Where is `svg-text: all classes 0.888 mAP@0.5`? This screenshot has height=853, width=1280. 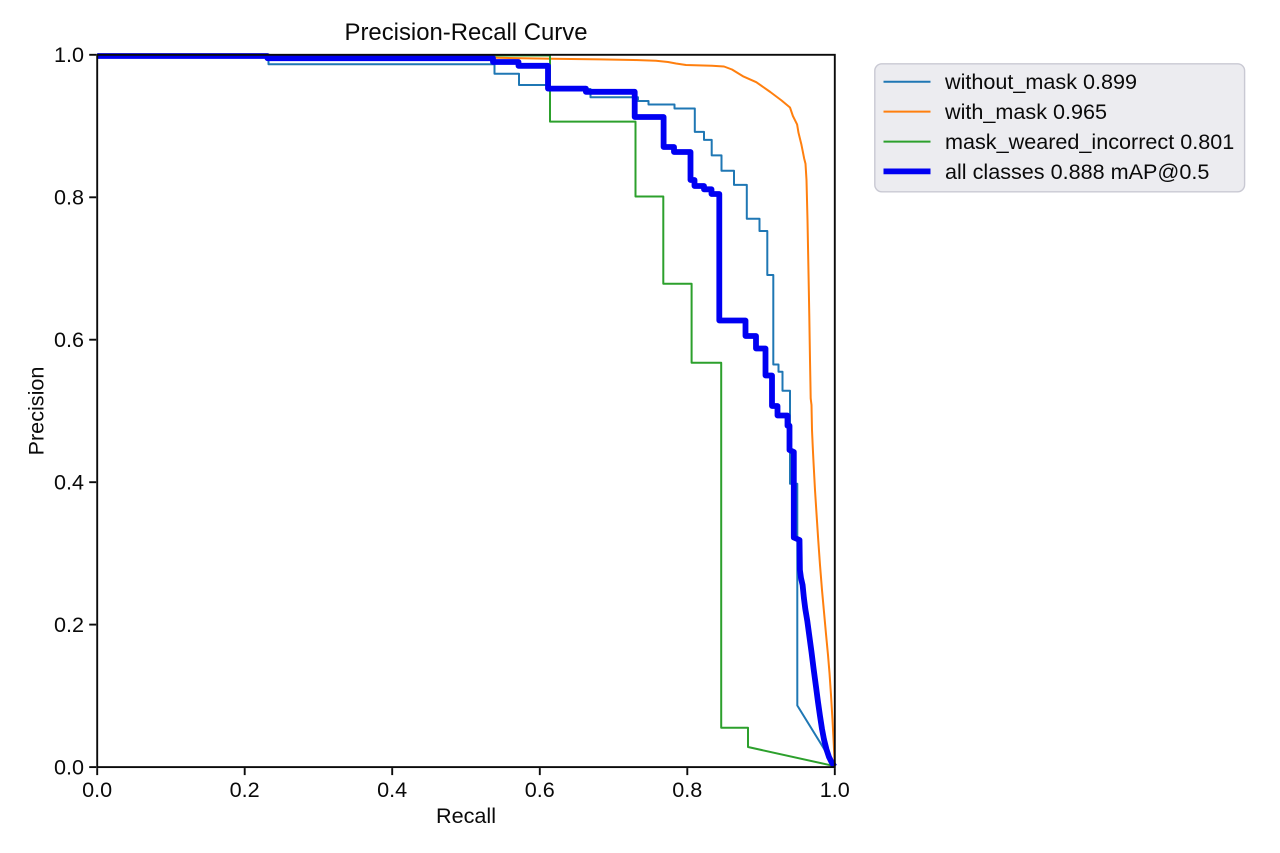 svg-text: all classes 0.888 mAP@0.5 is located at coordinates (1077, 171).